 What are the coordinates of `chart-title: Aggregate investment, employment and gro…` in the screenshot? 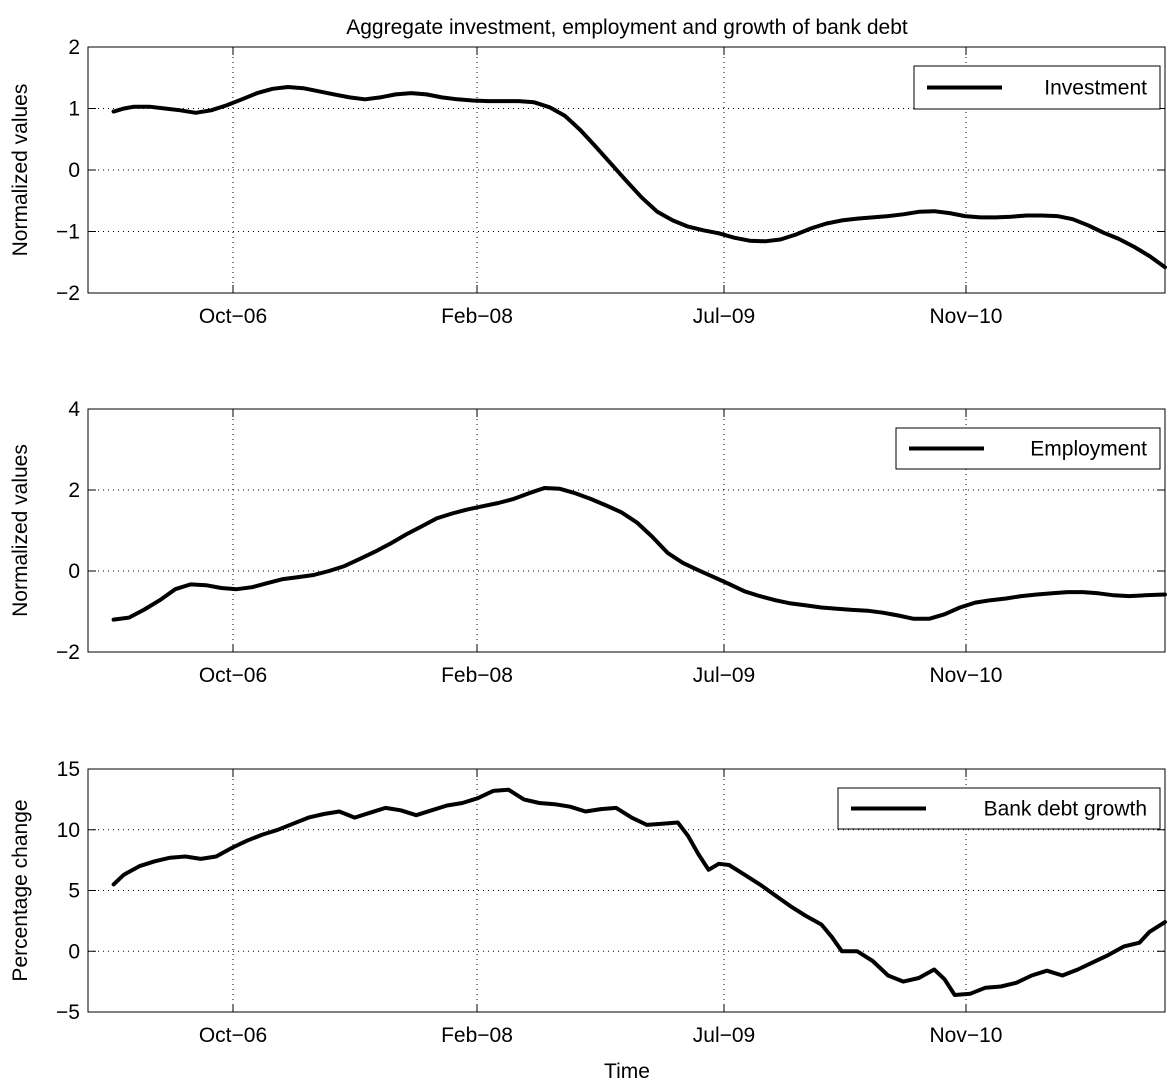 It's located at (627, 27).